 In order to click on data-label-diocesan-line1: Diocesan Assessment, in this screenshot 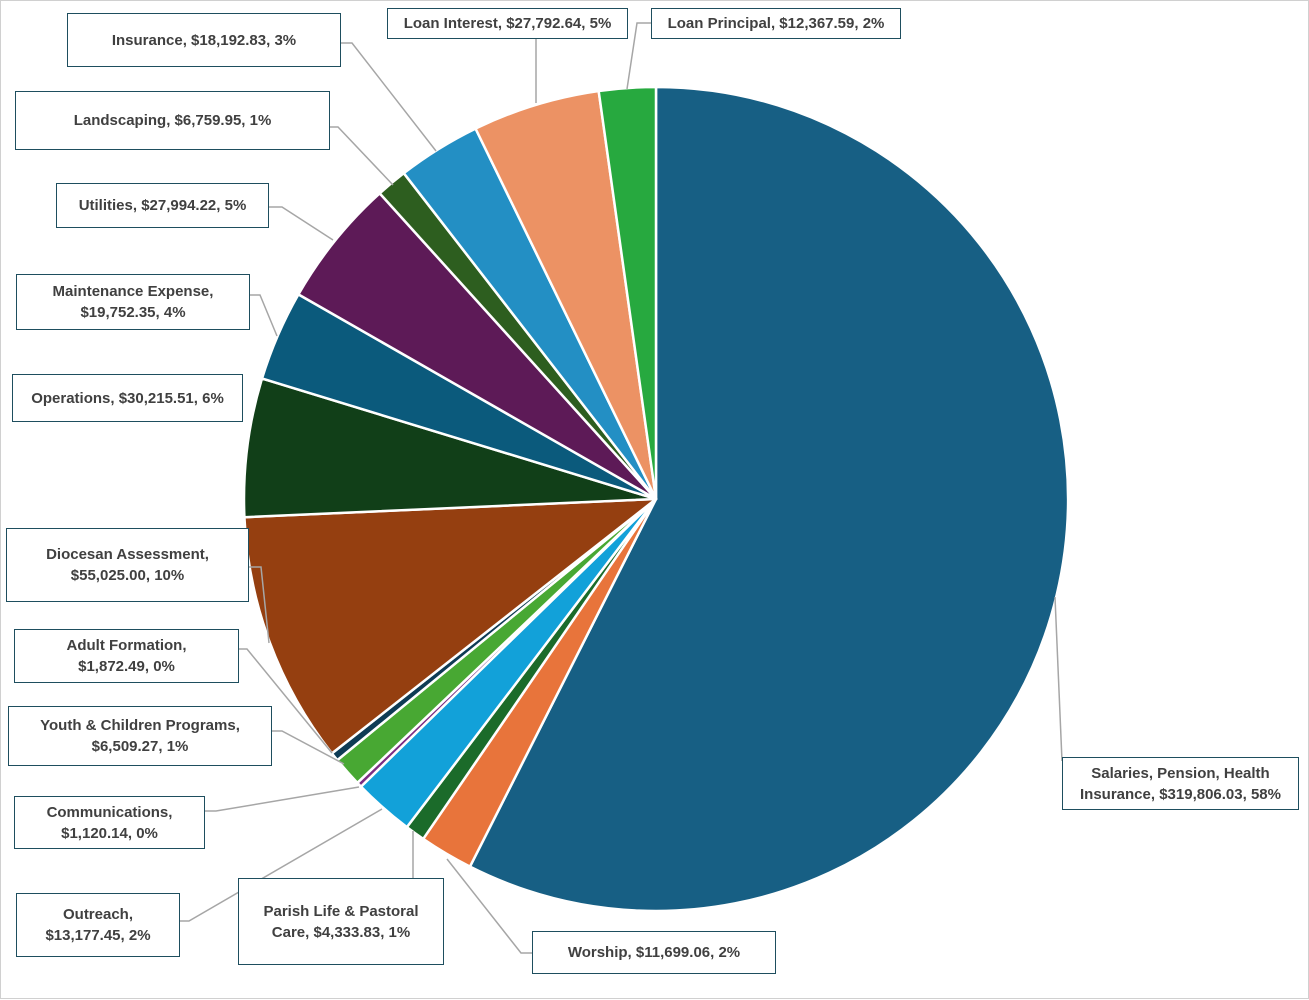, I will do `click(127, 554)`.